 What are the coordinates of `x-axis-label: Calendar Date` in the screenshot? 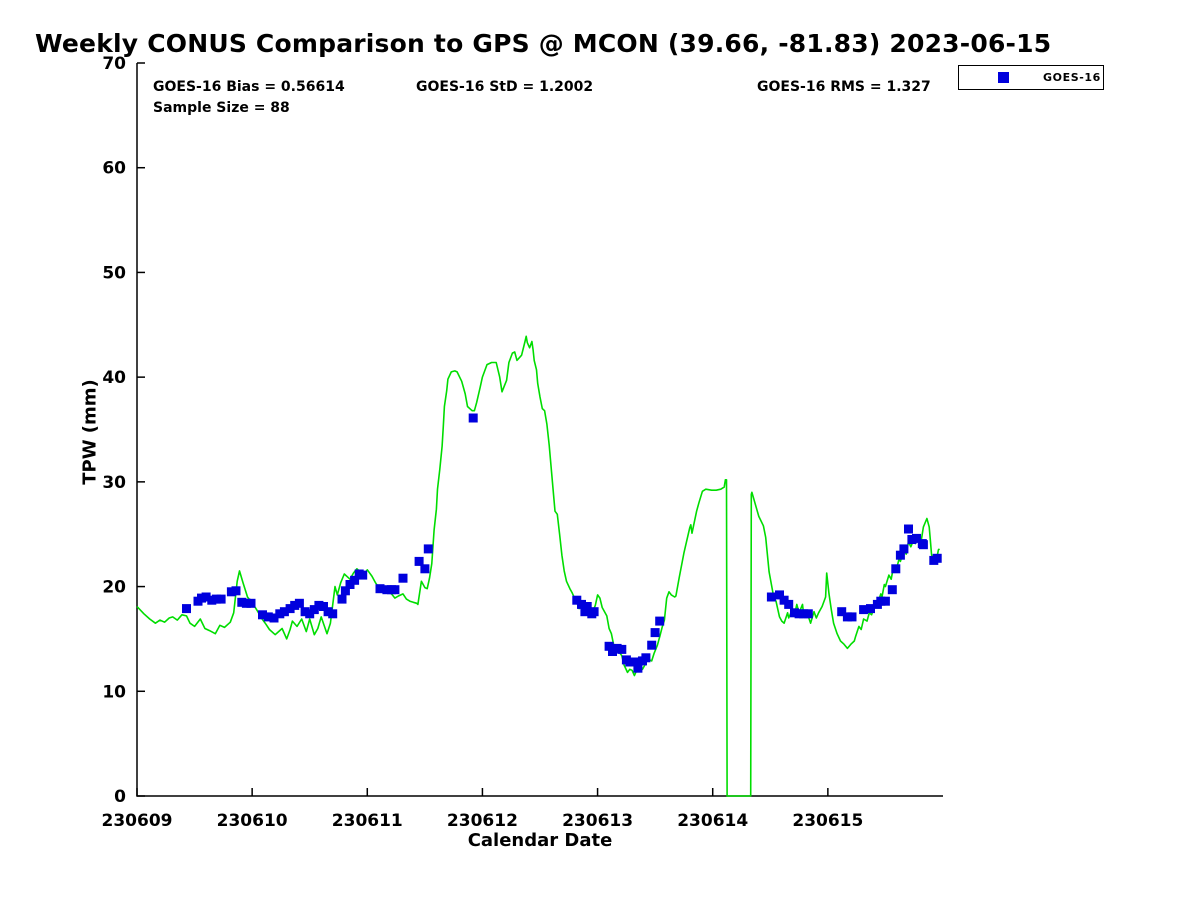 It's located at (540, 840).